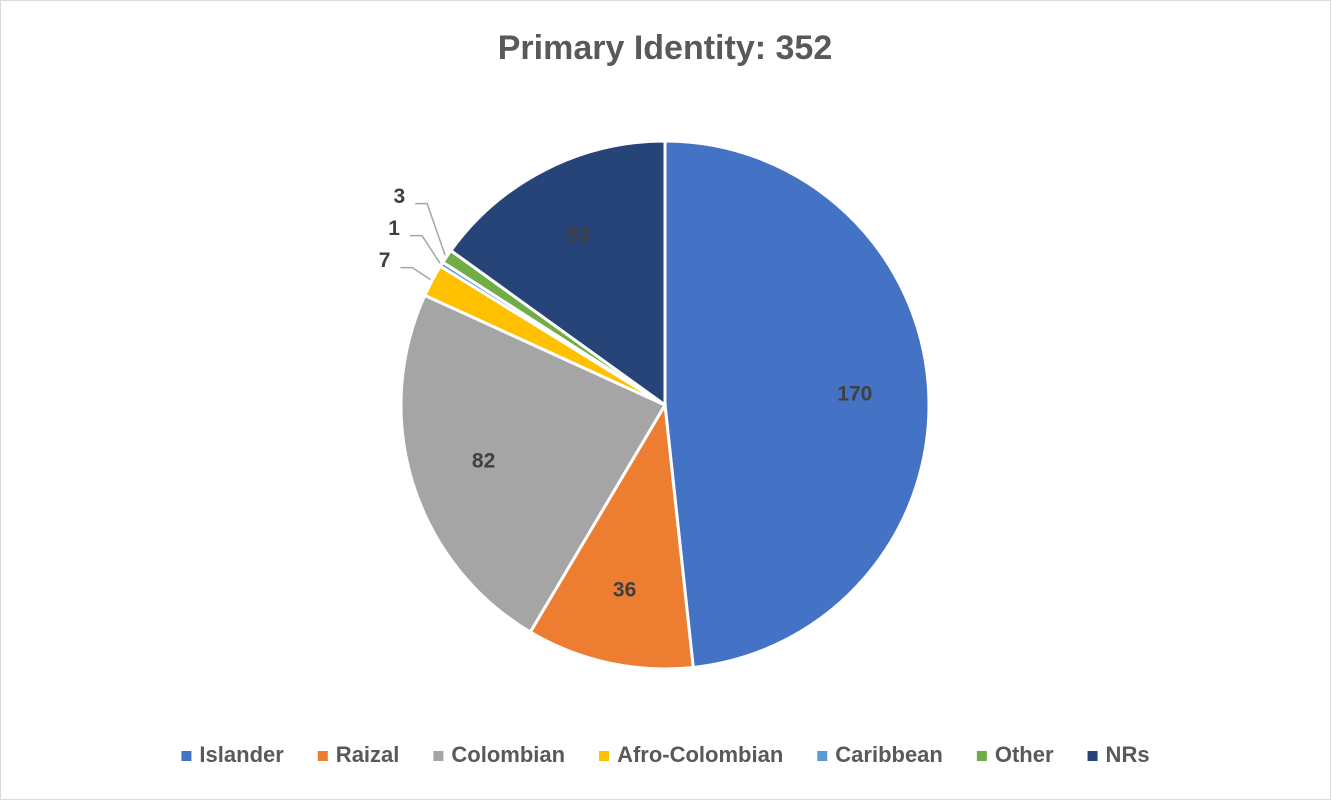 This screenshot has height=800, width=1331. Describe the element at coordinates (889, 754) in the screenshot. I see `legend-label: Caribbean` at that location.